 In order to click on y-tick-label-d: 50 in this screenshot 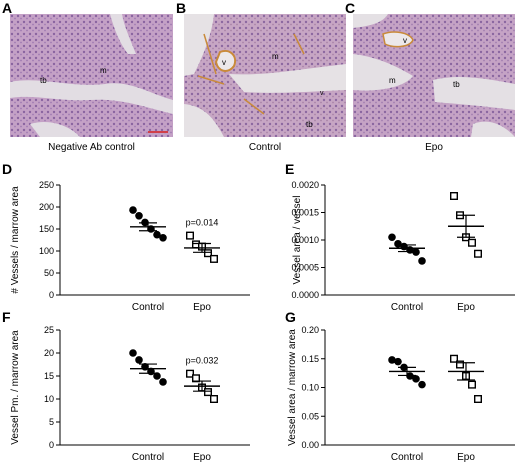, I will do `click(49, 273)`.